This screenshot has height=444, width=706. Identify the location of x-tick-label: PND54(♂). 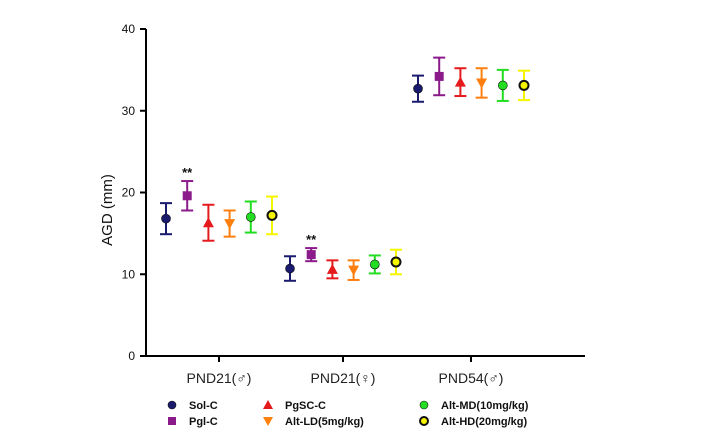
(471, 378).